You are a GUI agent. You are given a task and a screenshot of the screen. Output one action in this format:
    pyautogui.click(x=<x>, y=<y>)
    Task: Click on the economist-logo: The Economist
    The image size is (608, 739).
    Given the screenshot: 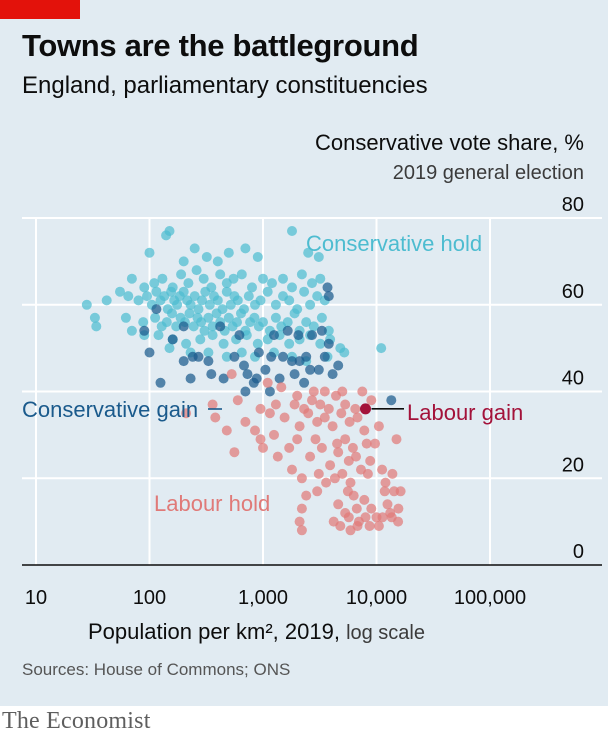 What is the action you would take?
    pyautogui.click(x=76, y=721)
    